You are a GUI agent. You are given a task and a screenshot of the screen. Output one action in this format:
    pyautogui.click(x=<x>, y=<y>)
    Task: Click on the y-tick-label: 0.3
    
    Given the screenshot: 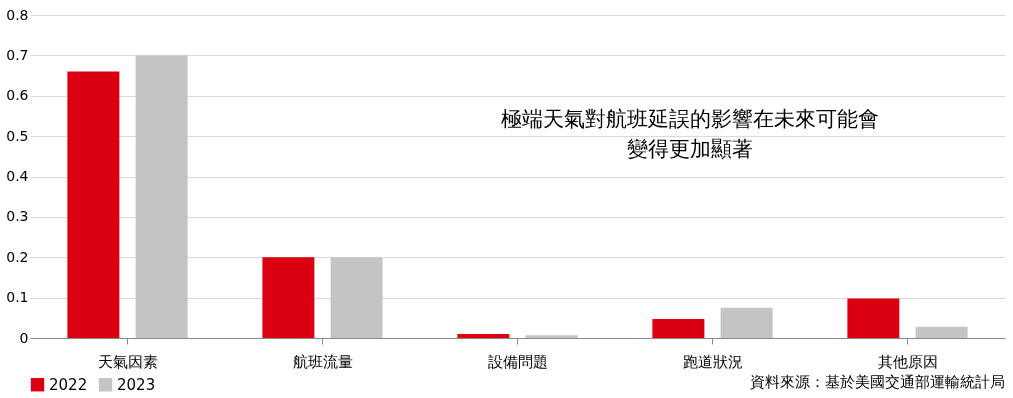 What is the action you would take?
    pyautogui.click(x=17, y=216)
    